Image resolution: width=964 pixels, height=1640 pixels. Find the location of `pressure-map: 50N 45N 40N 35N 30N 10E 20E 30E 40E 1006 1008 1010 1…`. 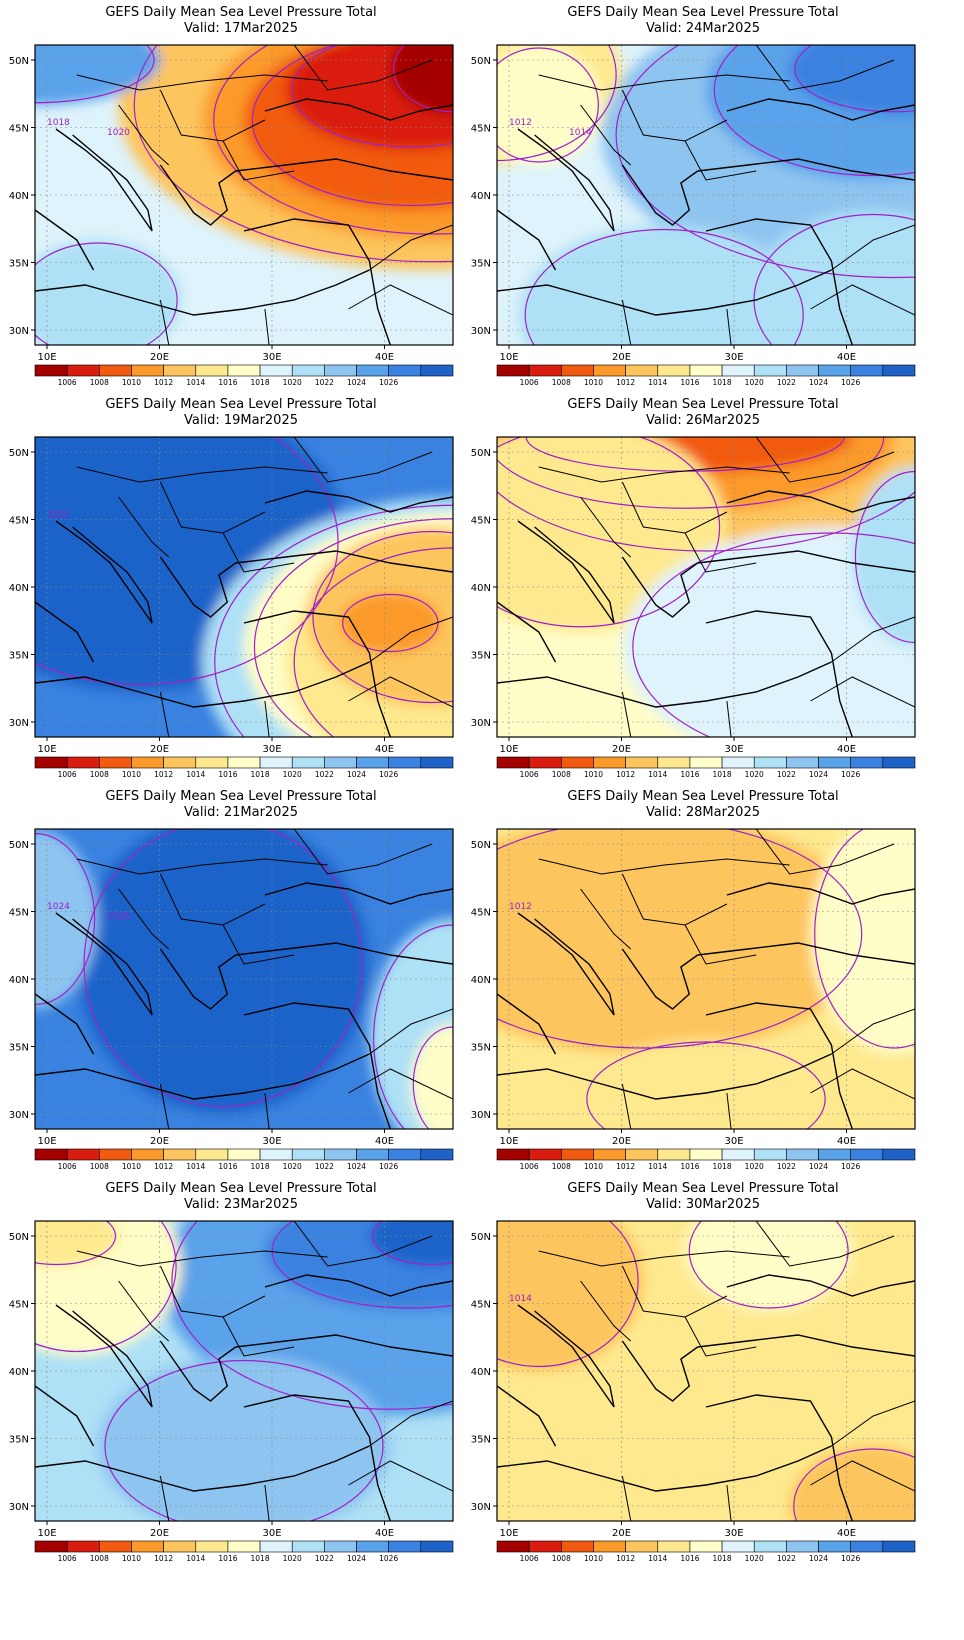

pressure-map: 50N 45N 40N 35N 30N 10E 20E 30E 40E 1006 1008 1010 1… is located at coordinates (693, 607).